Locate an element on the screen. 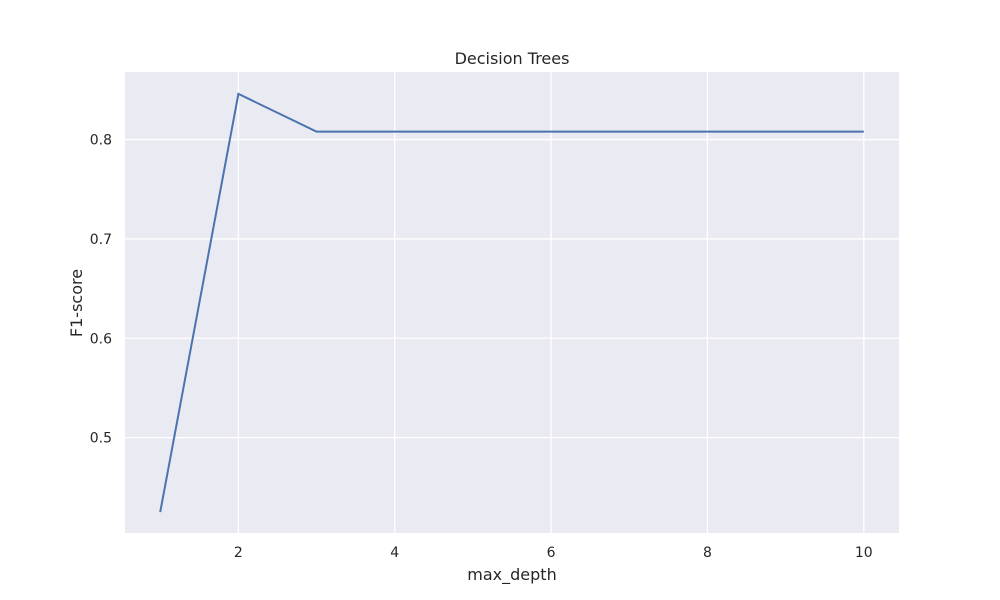 The image size is (1000, 600). x-tick-label: 8 is located at coordinates (707, 553).